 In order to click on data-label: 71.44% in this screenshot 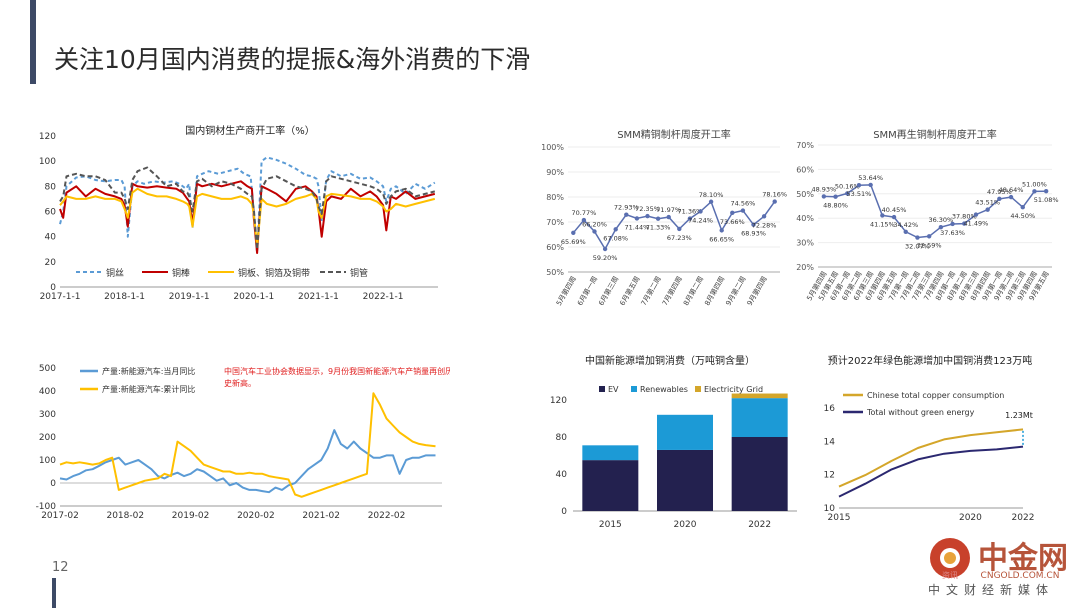, I will do `click(637, 227)`.